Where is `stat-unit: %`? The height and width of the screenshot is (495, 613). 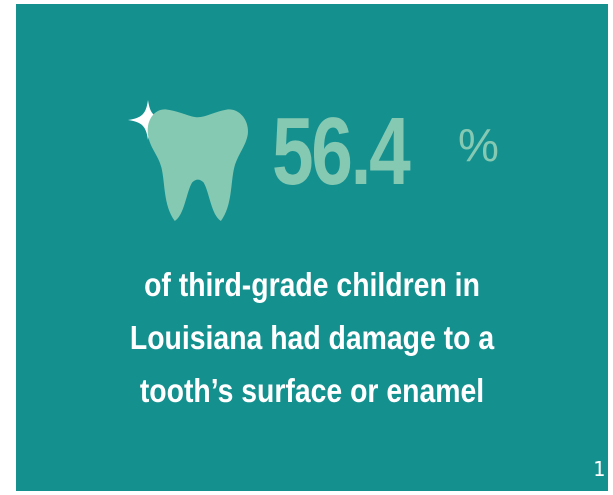
stat-unit: % is located at coordinates (478, 145).